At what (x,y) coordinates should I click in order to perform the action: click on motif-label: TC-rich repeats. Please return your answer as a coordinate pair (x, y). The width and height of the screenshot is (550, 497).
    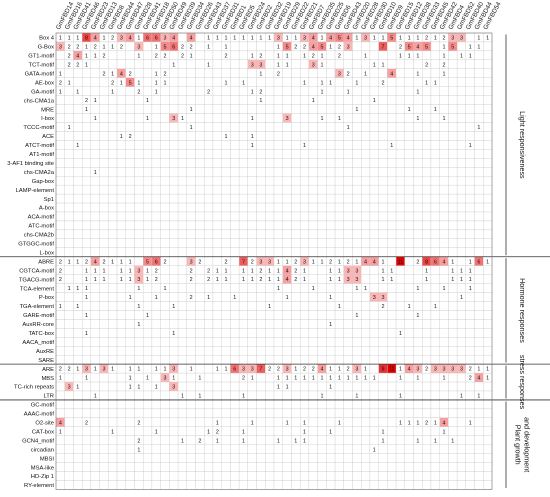
    Looking at the image, I should click on (34, 388).